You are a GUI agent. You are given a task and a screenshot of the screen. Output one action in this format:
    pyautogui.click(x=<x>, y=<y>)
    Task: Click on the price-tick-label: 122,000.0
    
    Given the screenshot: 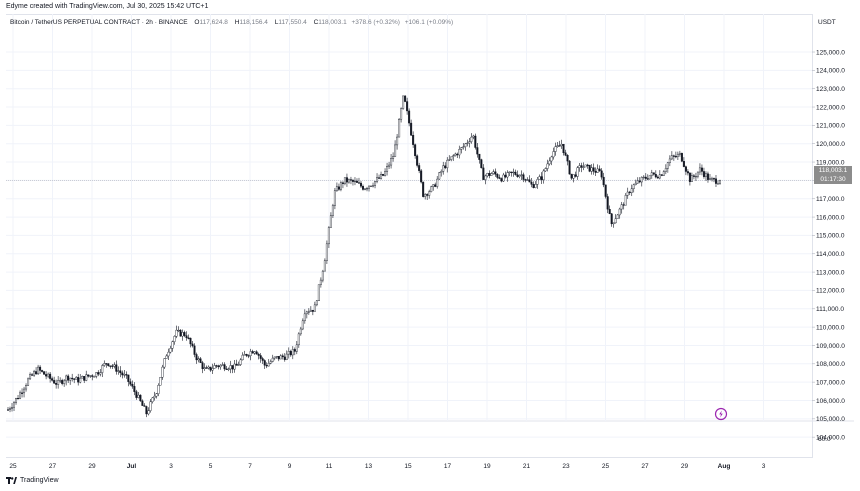 What is the action you would take?
    pyautogui.click(x=830, y=107)
    